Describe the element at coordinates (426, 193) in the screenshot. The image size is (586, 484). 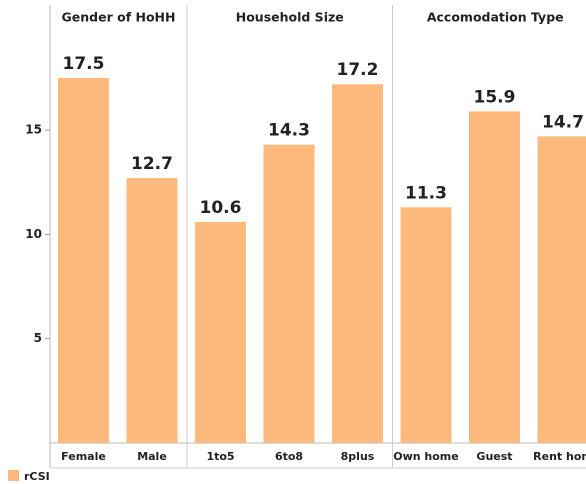
I see `value-label: 11.3` at that location.